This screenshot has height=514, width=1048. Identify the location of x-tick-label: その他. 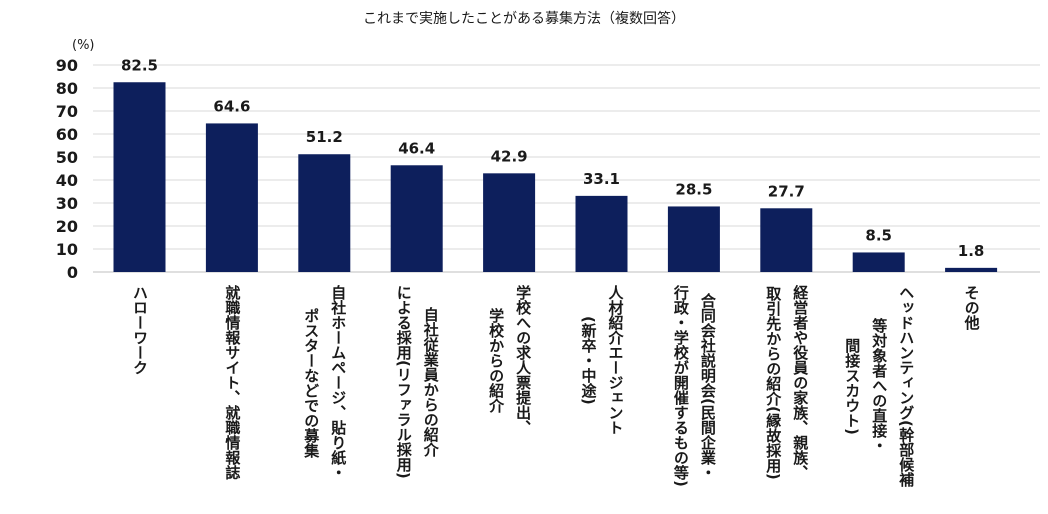
(971, 307).